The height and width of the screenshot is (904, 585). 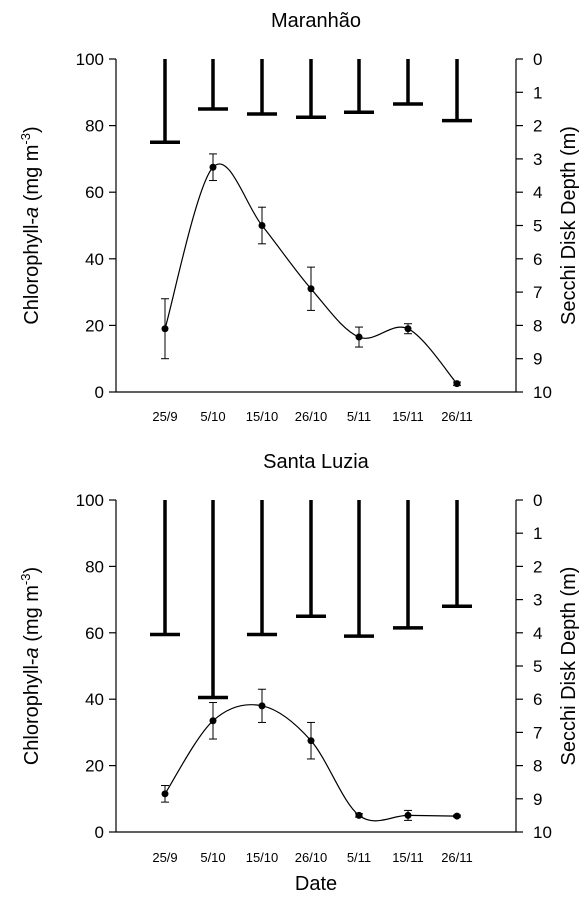 I want to click on chart-title: Maranhão, so click(x=316, y=21).